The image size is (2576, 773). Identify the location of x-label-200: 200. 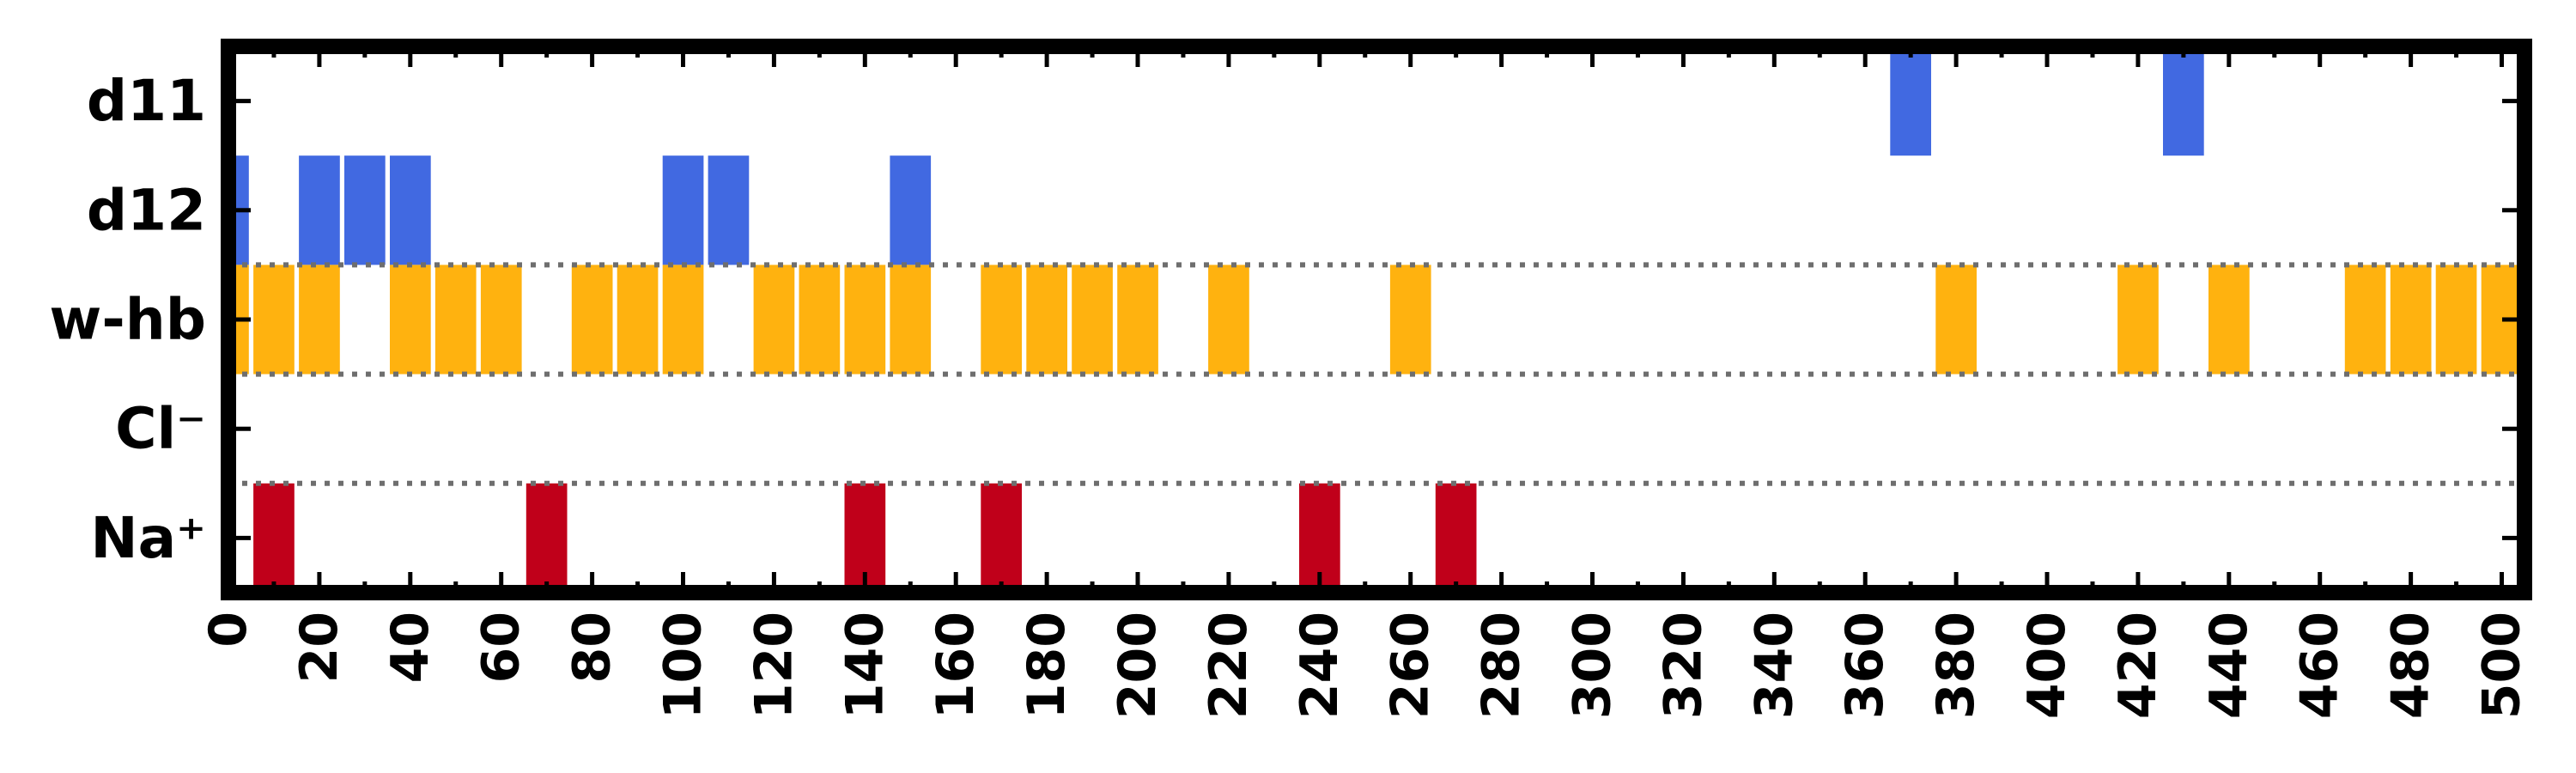
(1138, 665).